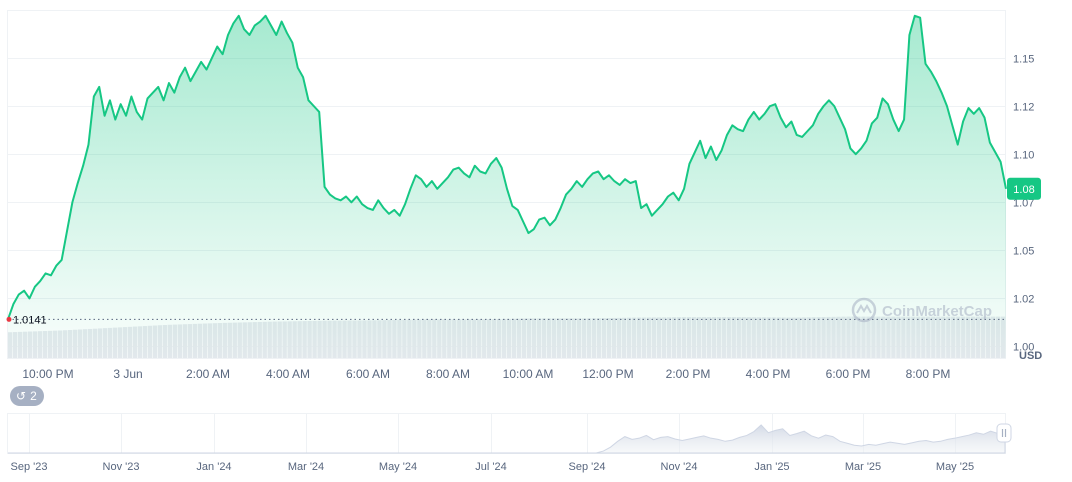  What do you see at coordinates (490, 467) in the screenshot?
I see `overview-x-tick-label: Jul '24` at bounding box center [490, 467].